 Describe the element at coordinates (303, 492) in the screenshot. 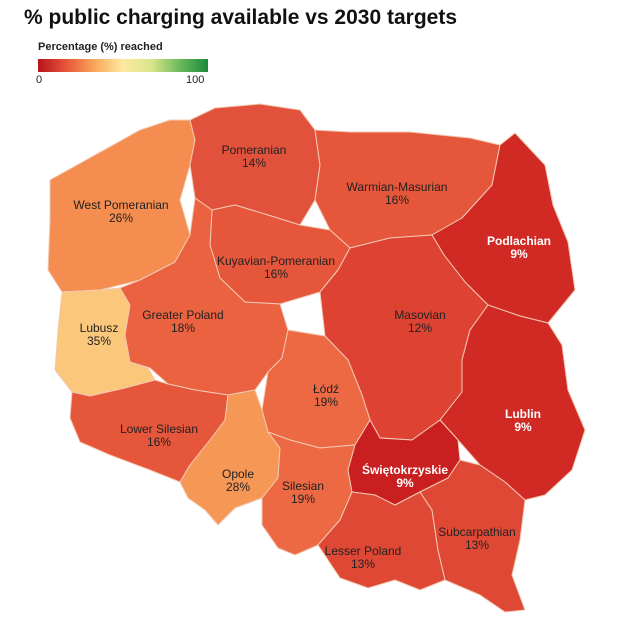

I see `label-silesian: Silesian 19%` at that location.